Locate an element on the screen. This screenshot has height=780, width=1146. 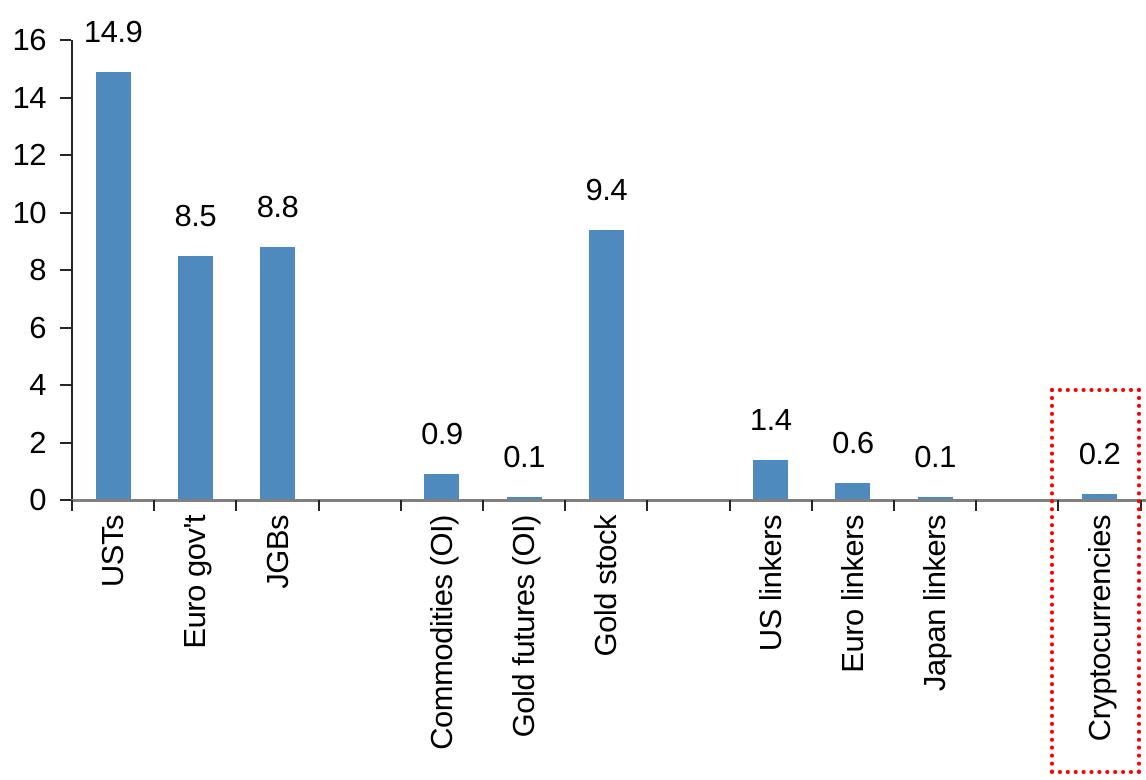
category-label: Japan linkers is located at coordinates (935, 647).